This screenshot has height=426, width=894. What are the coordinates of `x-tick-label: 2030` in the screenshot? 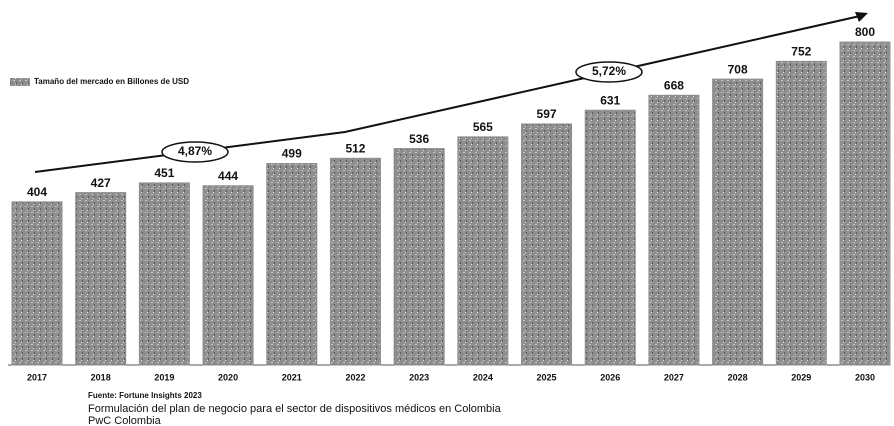 It's located at (865, 377).